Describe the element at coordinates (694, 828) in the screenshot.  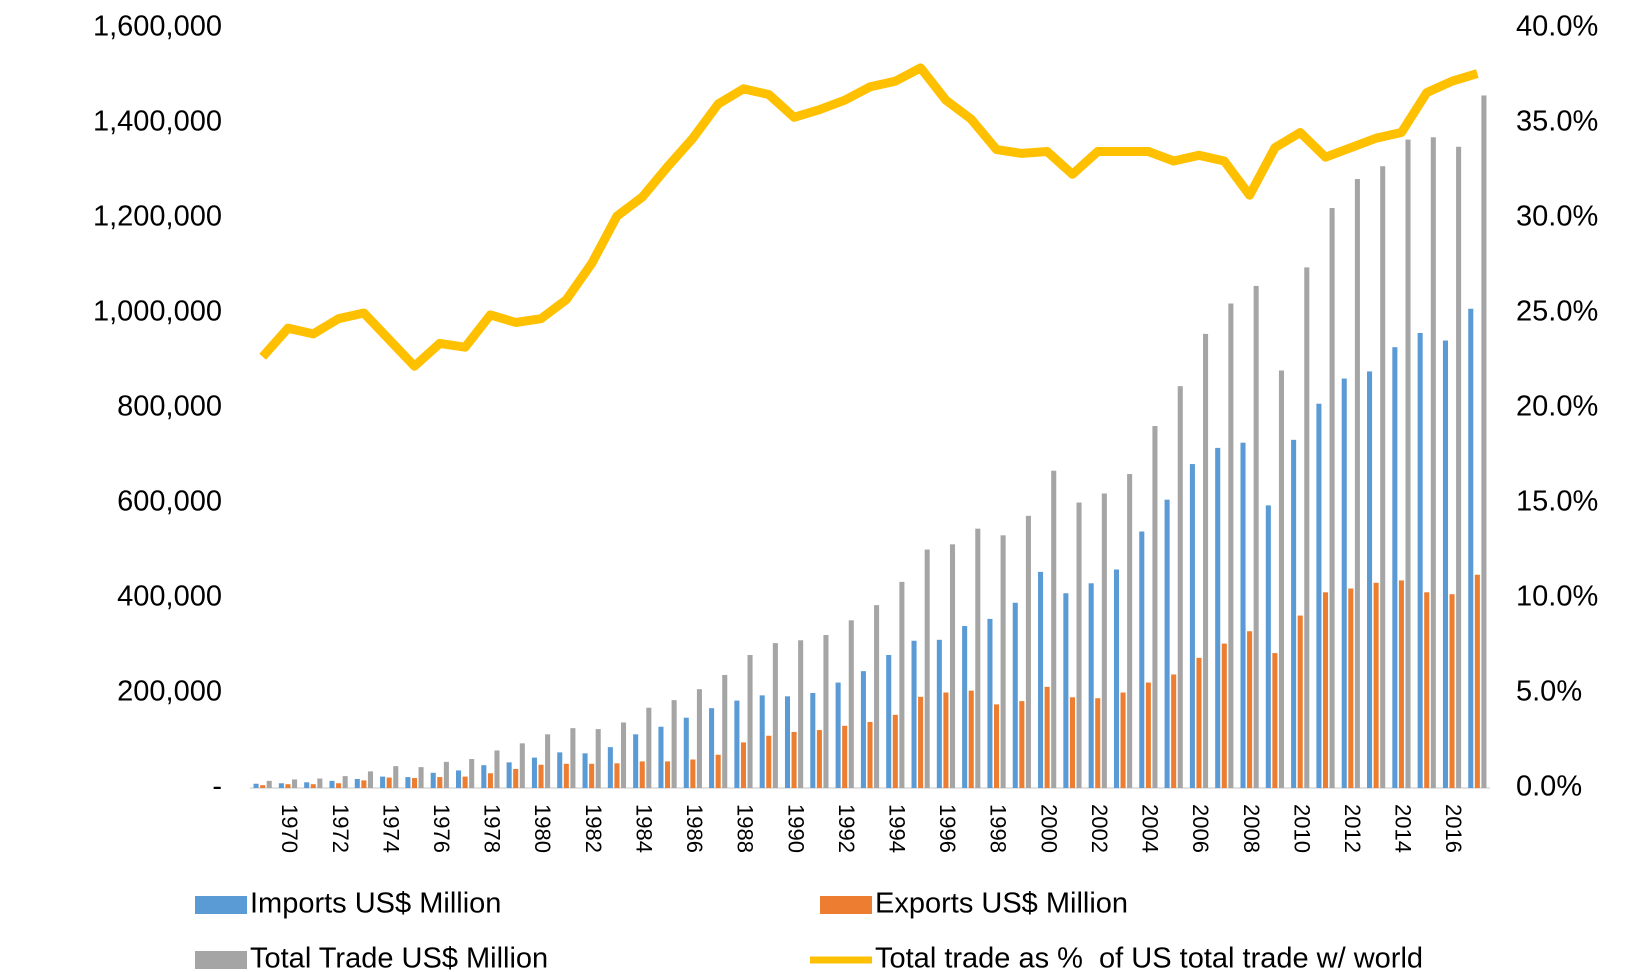
I see `x-tick-label: 1986` at that location.